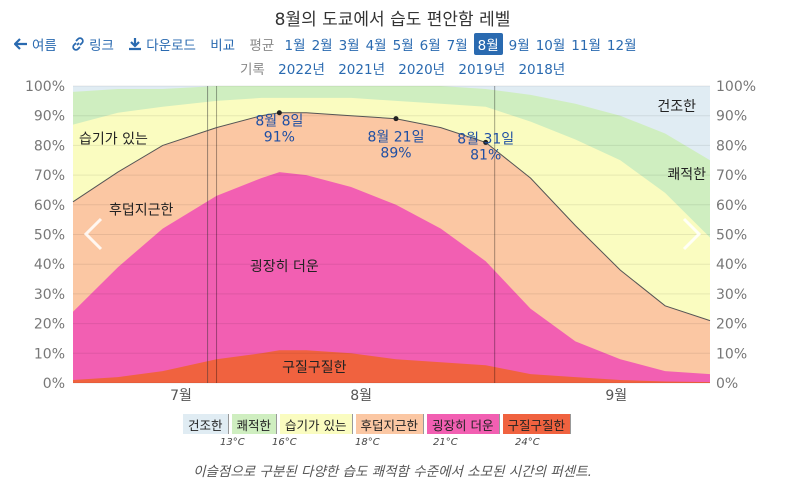 The height and width of the screenshot is (492, 785). I want to click on band-label: 굉장히 더운, so click(284, 267).